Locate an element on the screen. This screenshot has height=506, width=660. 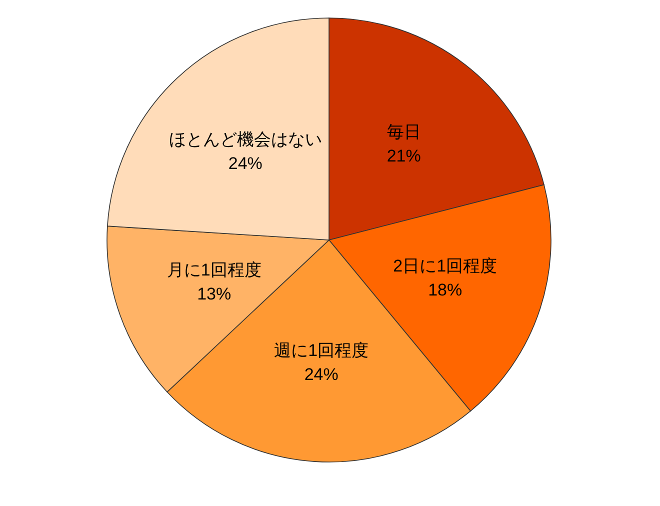
slice-label: 月に1回程度 is located at coordinates (214, 270).